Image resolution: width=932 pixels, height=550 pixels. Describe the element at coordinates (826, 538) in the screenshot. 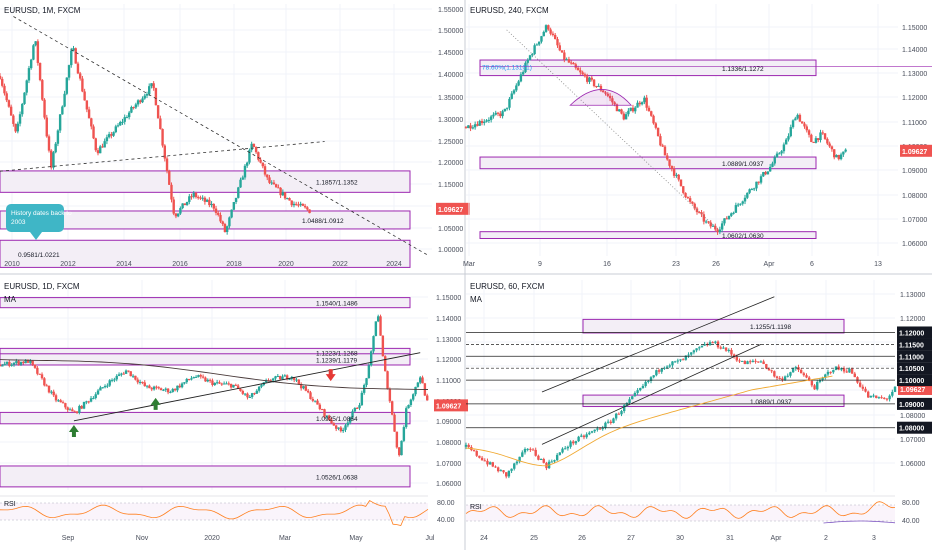

I see `x-tick-label: 2` at that location.